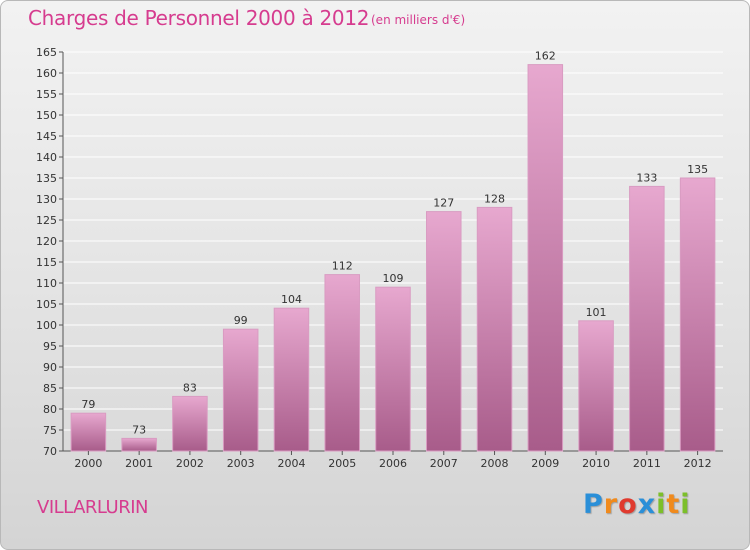 The height and width of the screenshot is (550, 750). I want to click on proxiti-logo: Proxiti, so click(637, 504).